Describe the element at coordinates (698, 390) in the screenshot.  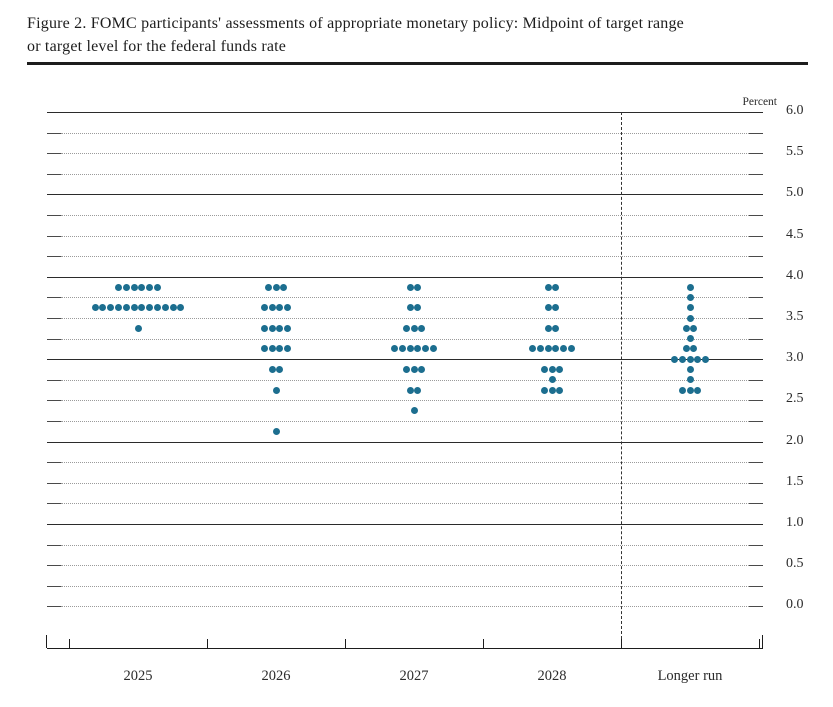
I see `dot-longer-run-2.625` at that location.